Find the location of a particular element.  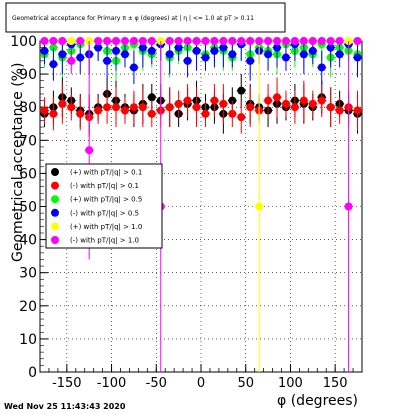

x-tick-label: 50 is located at coordinates (245, 383).